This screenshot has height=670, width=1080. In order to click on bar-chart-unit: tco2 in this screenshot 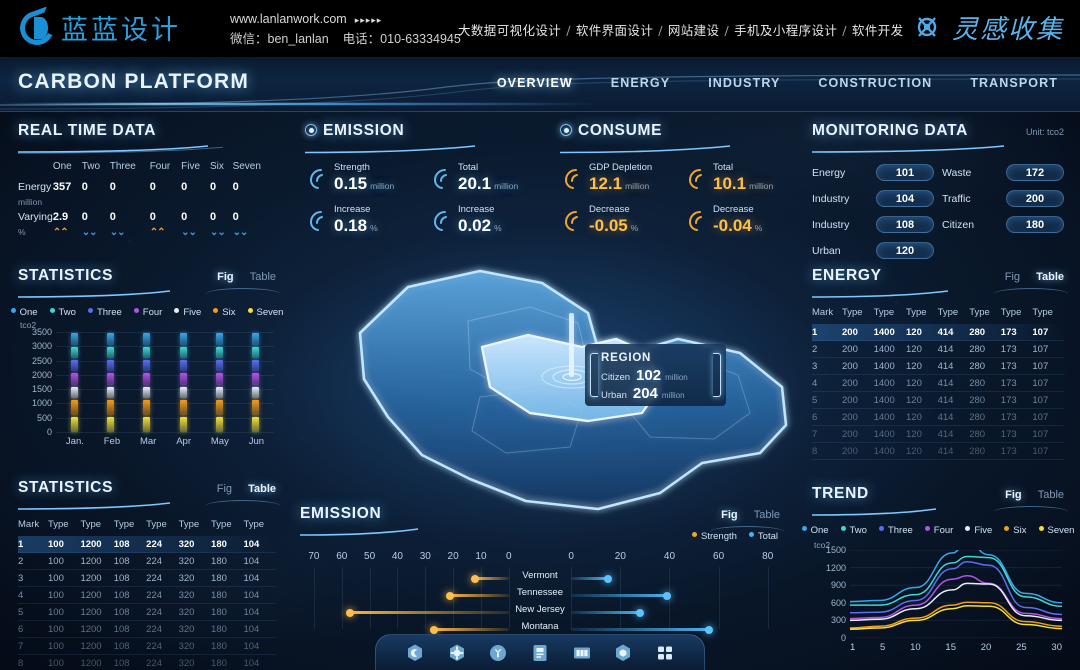, I will do `click(28, 325)`.